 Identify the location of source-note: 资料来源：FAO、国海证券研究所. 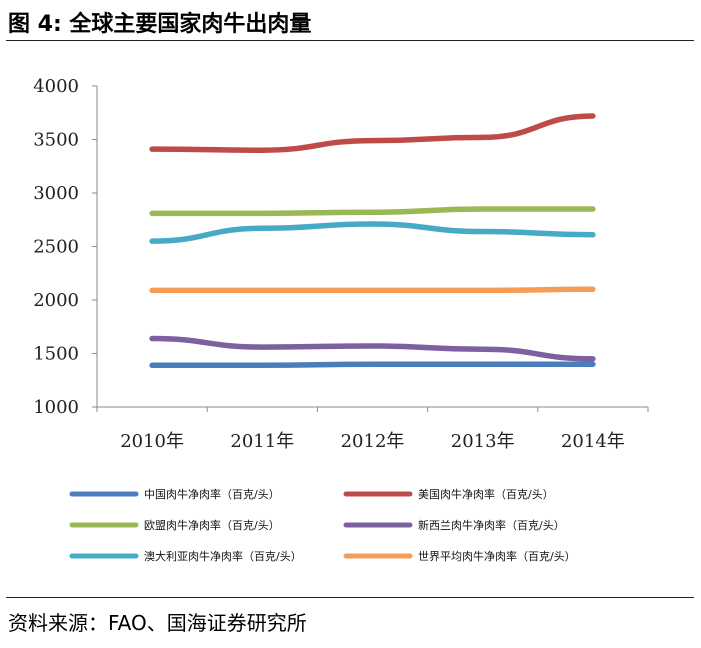
(157, 623).